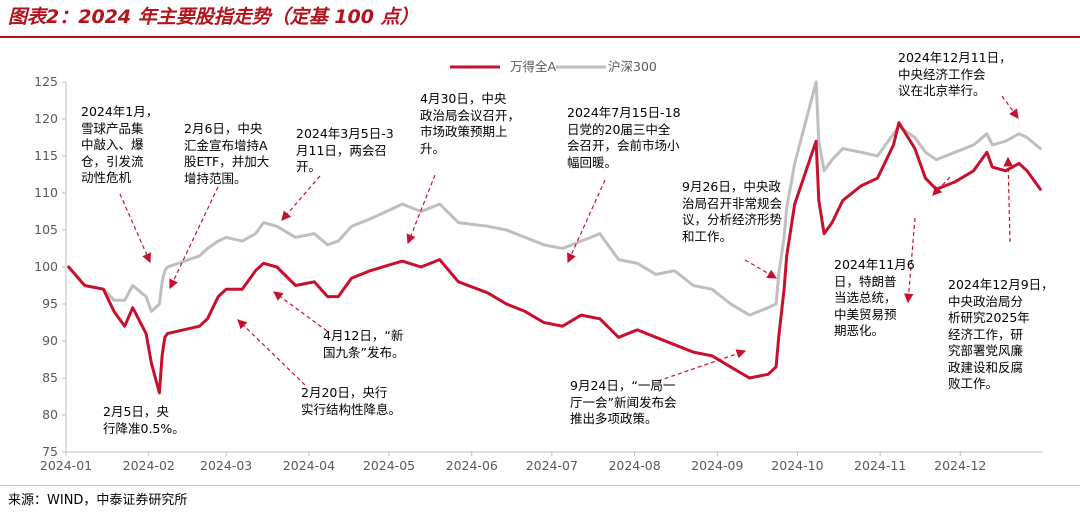  I want to click on annotation-text: 9月24日，“一局一 厅一会”新闻发布会 推出多项政策。, so click(623, 402).